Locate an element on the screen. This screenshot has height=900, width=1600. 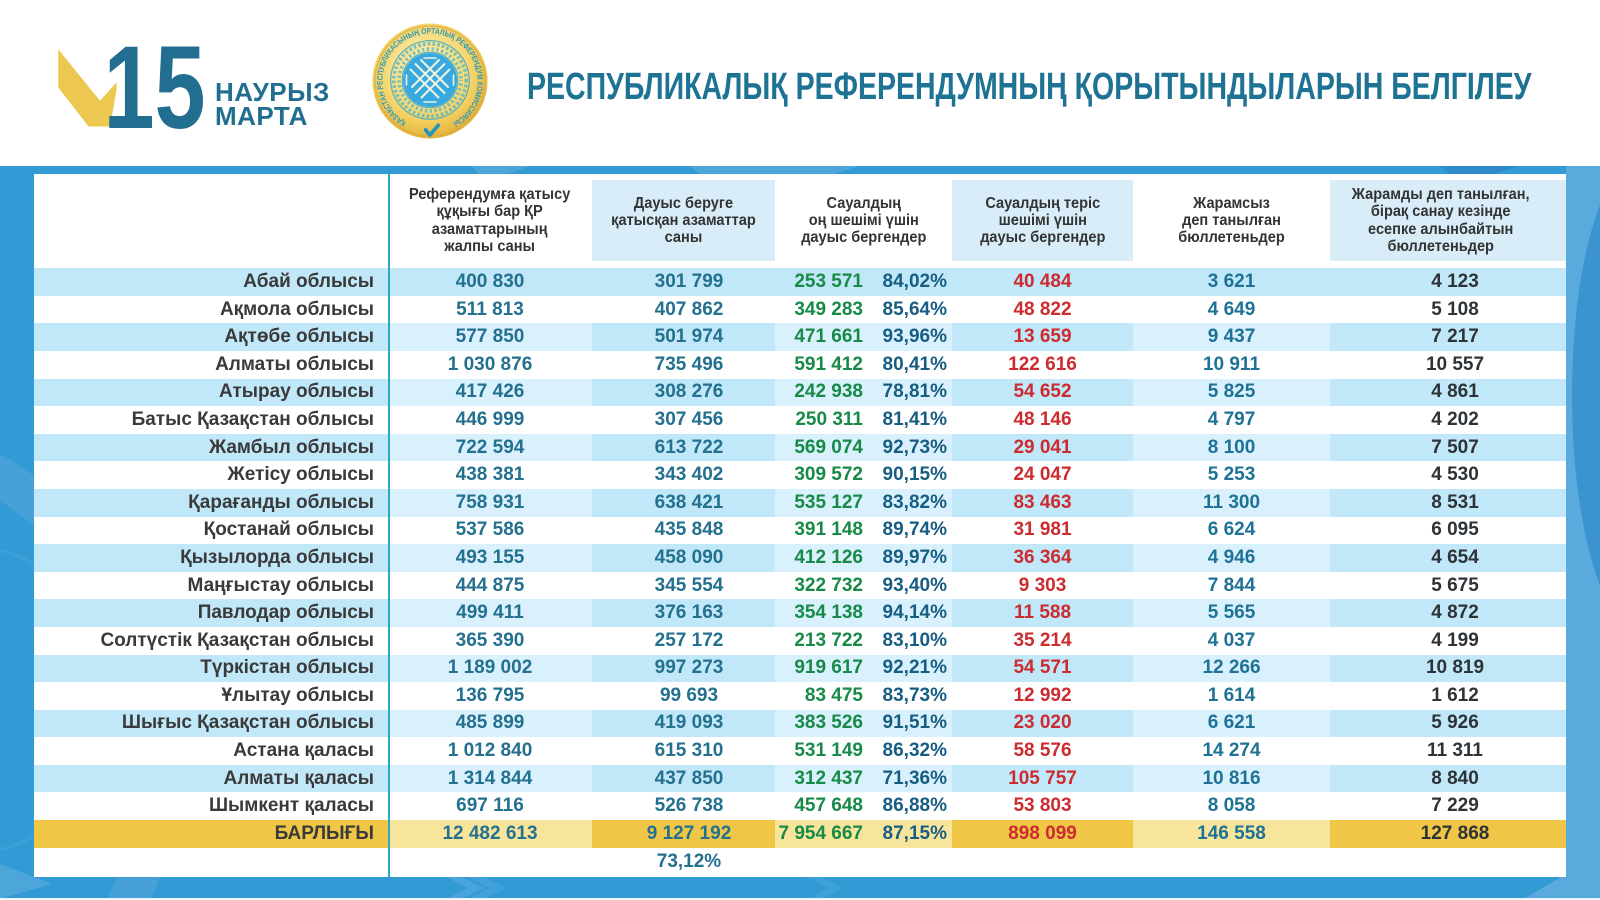
svg-text: МАРТА is located at coordinates (261, 116).